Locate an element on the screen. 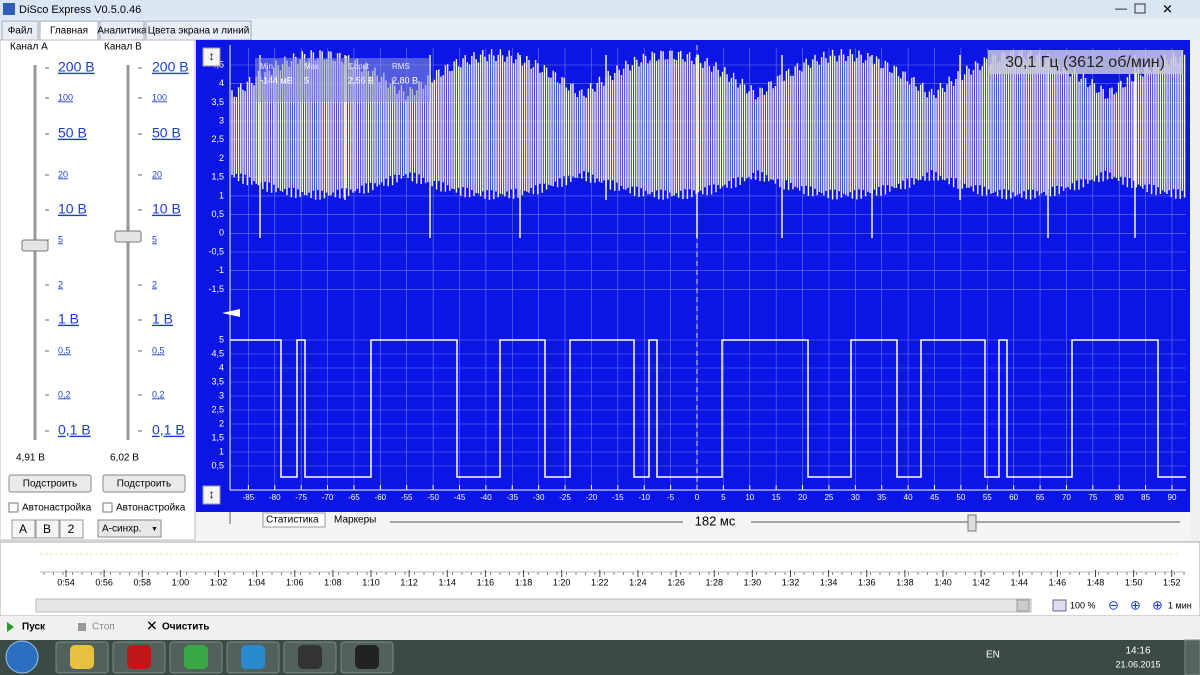 The height and width of the screenshot is (675, 1200). x-label: -40 is located at coordinates (486, 497).